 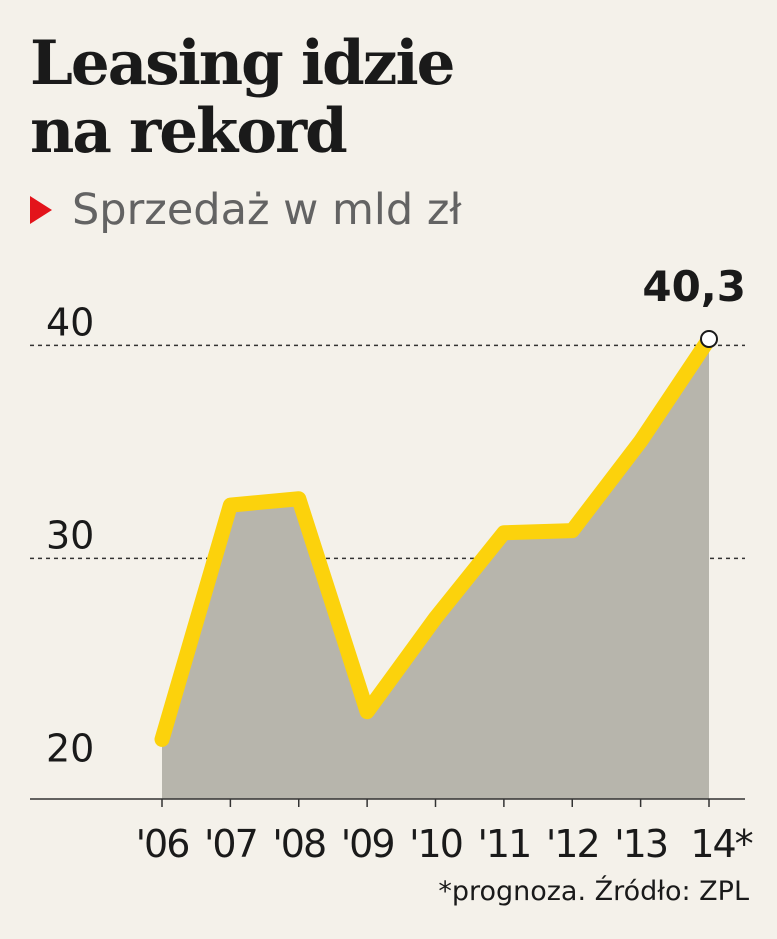 I want to click on x-tick-labels: '06 '07 '08 '09 '10 '11 '12 '13 14*, so click(x=445, y=844).